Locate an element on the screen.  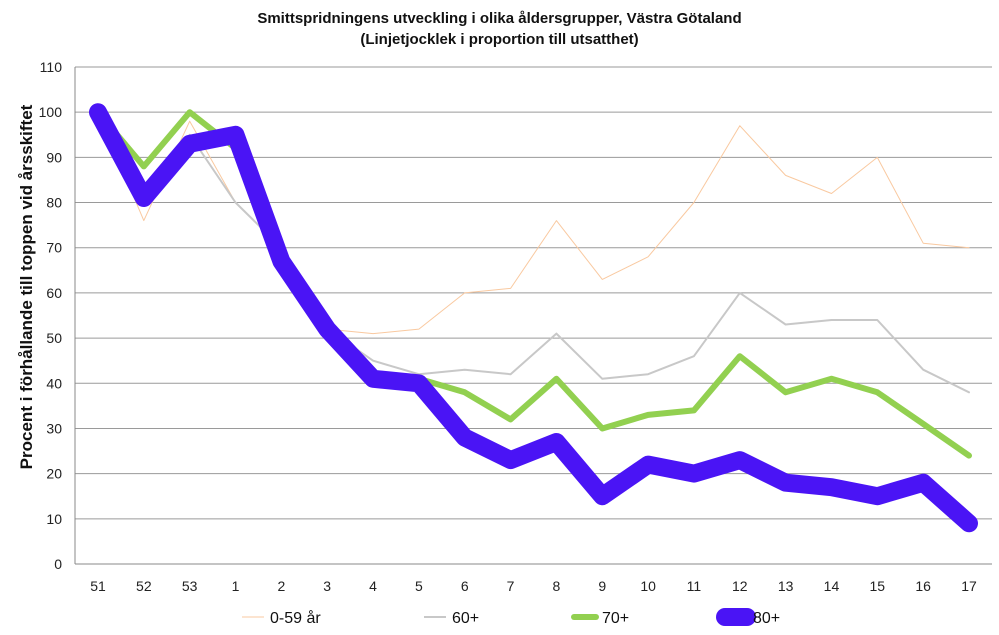
x-tick-label: 53 is located at coordinates (190, 586).